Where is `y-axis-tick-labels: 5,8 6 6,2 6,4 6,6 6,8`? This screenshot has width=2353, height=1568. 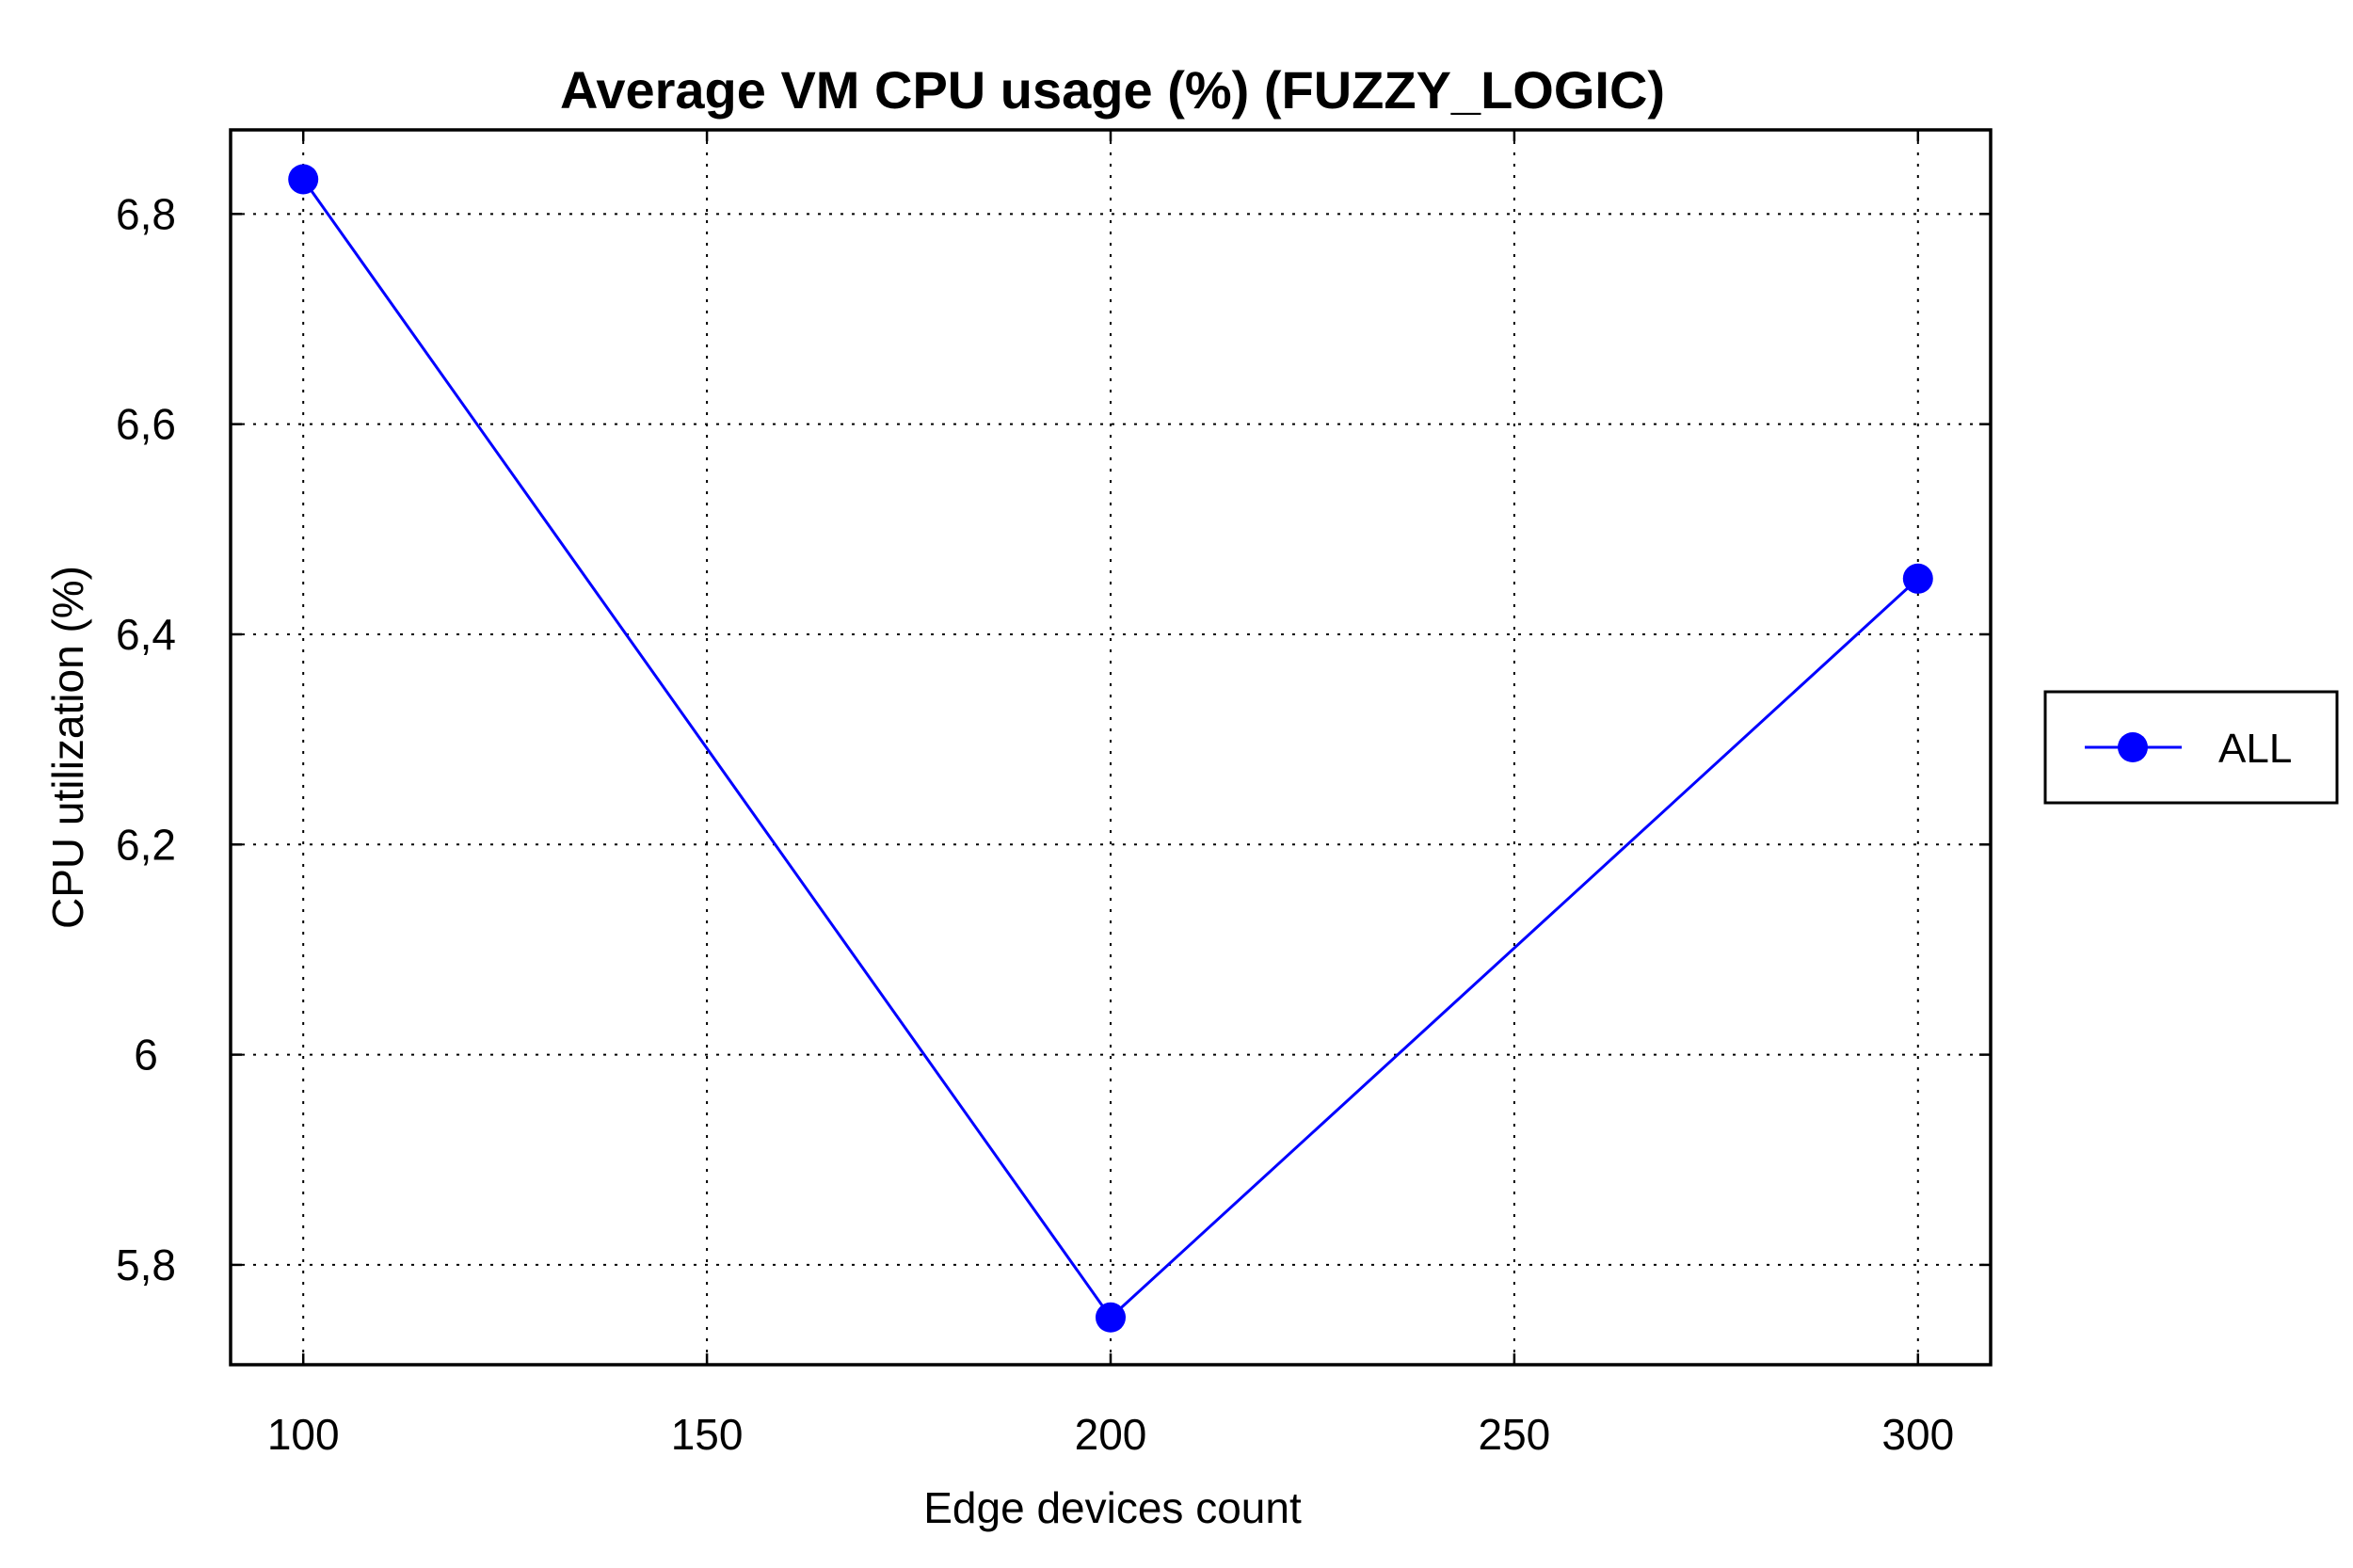
y-axis-tick-labels: 5,8 6 6,2 6,4 6,6 6,8 is located at coordinates (146, 739).